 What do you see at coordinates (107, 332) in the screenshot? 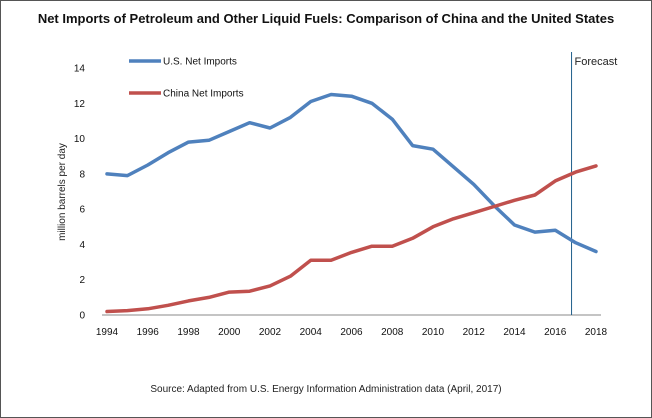
I see `x-tick-label: 1994` at bounding box center [107, 332].